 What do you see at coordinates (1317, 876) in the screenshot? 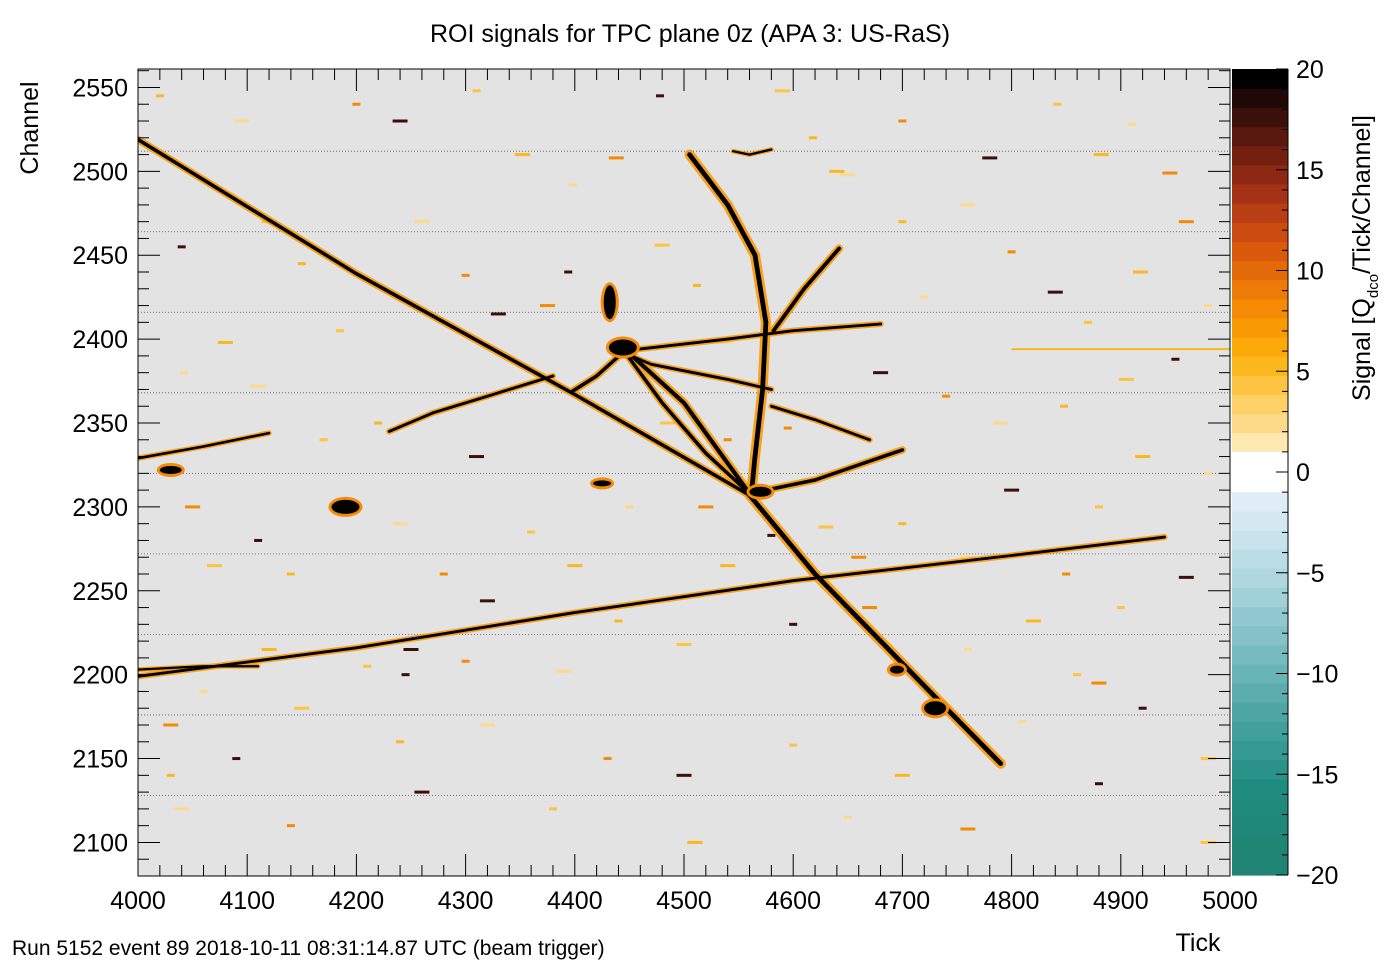
I see `z-tick-label: −20` at bounding box center [1317, 876].